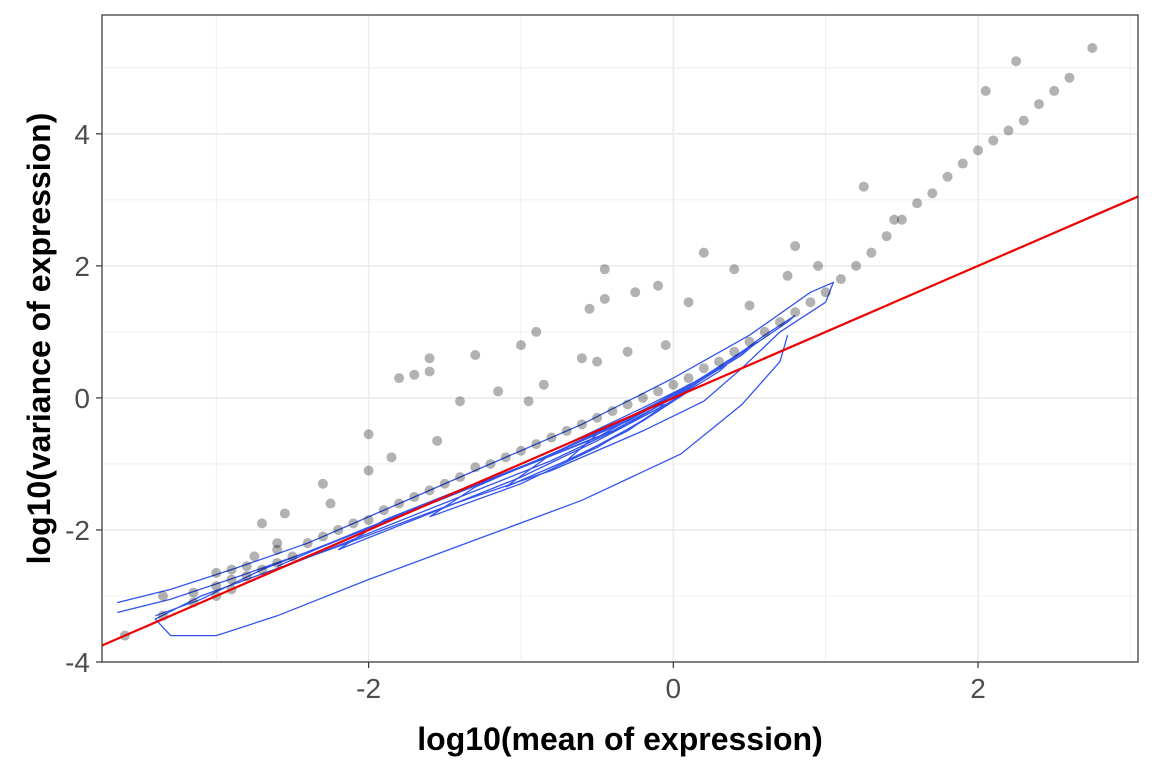 The height and width of the screenshot is (768, 1152). What do you see at coordinates (82, 266) in the screenshot?
I see `y-tick-label: 2` at bounding box center [82, 266].